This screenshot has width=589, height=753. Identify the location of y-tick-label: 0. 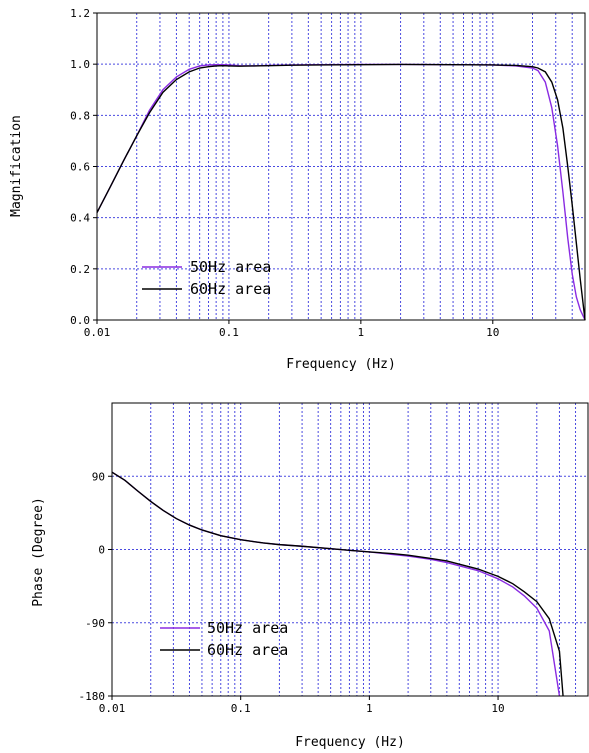
(101, 550).